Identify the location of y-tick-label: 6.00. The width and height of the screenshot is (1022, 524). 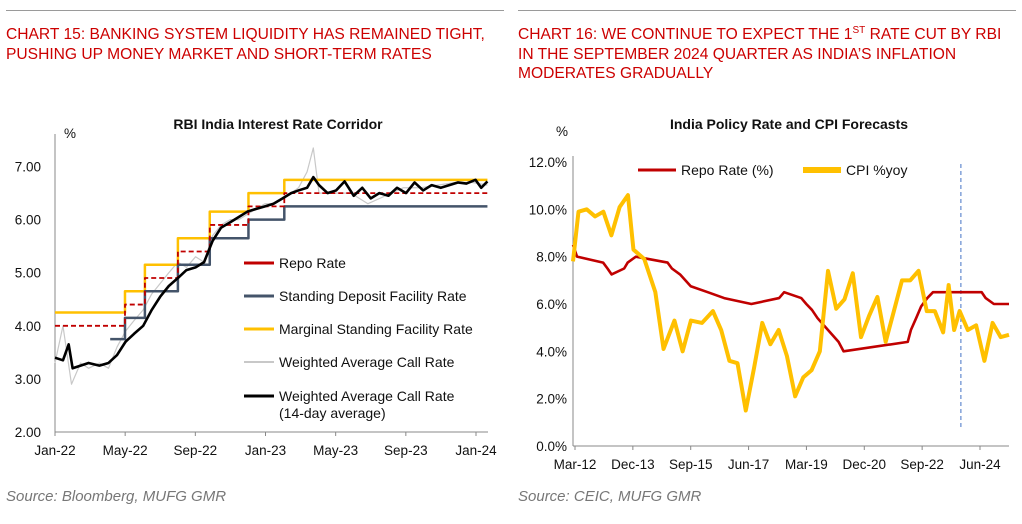
(28, 220).